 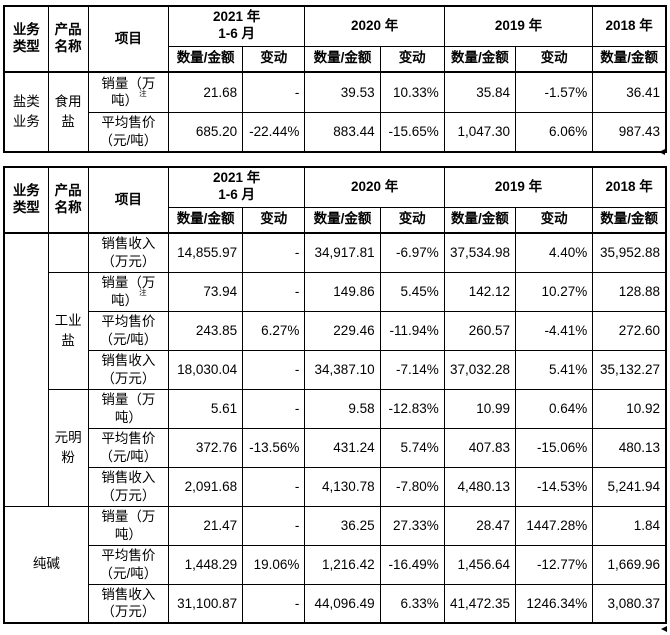 I want to click on value-cell: 39.53, so click(x=342, y=92).